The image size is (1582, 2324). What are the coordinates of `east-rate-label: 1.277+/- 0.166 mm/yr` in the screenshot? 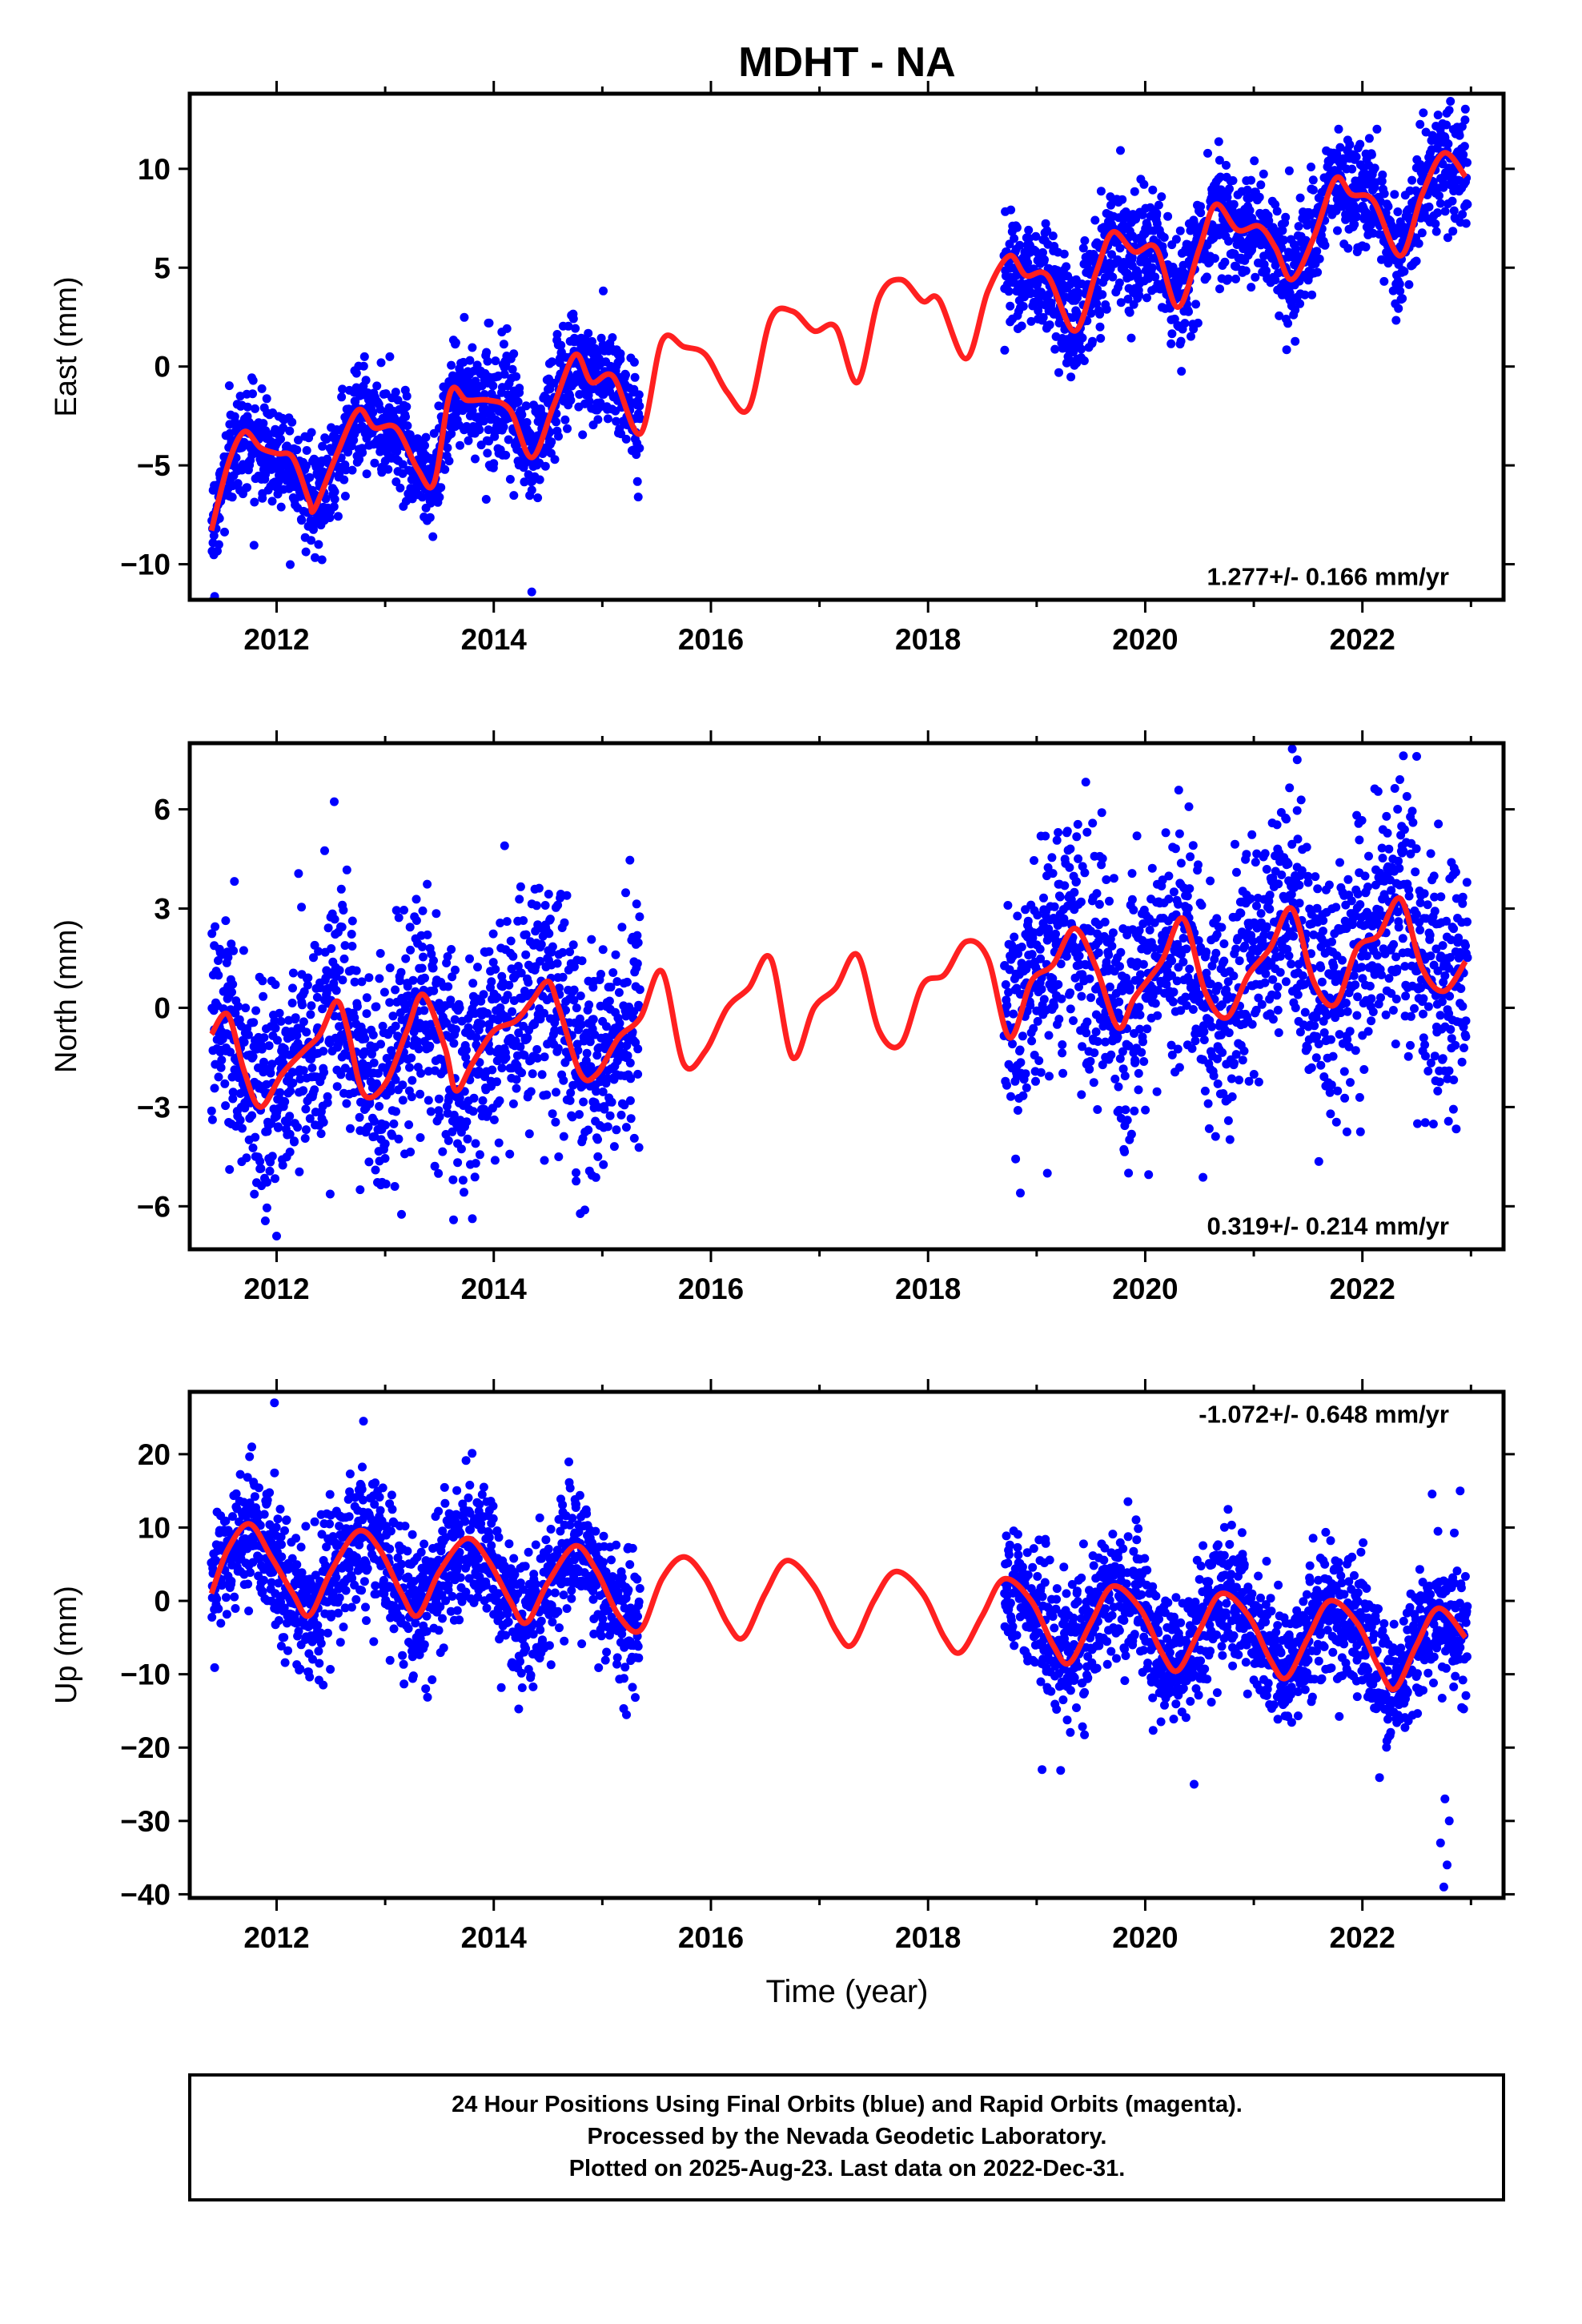 It's located at (1328, 577).